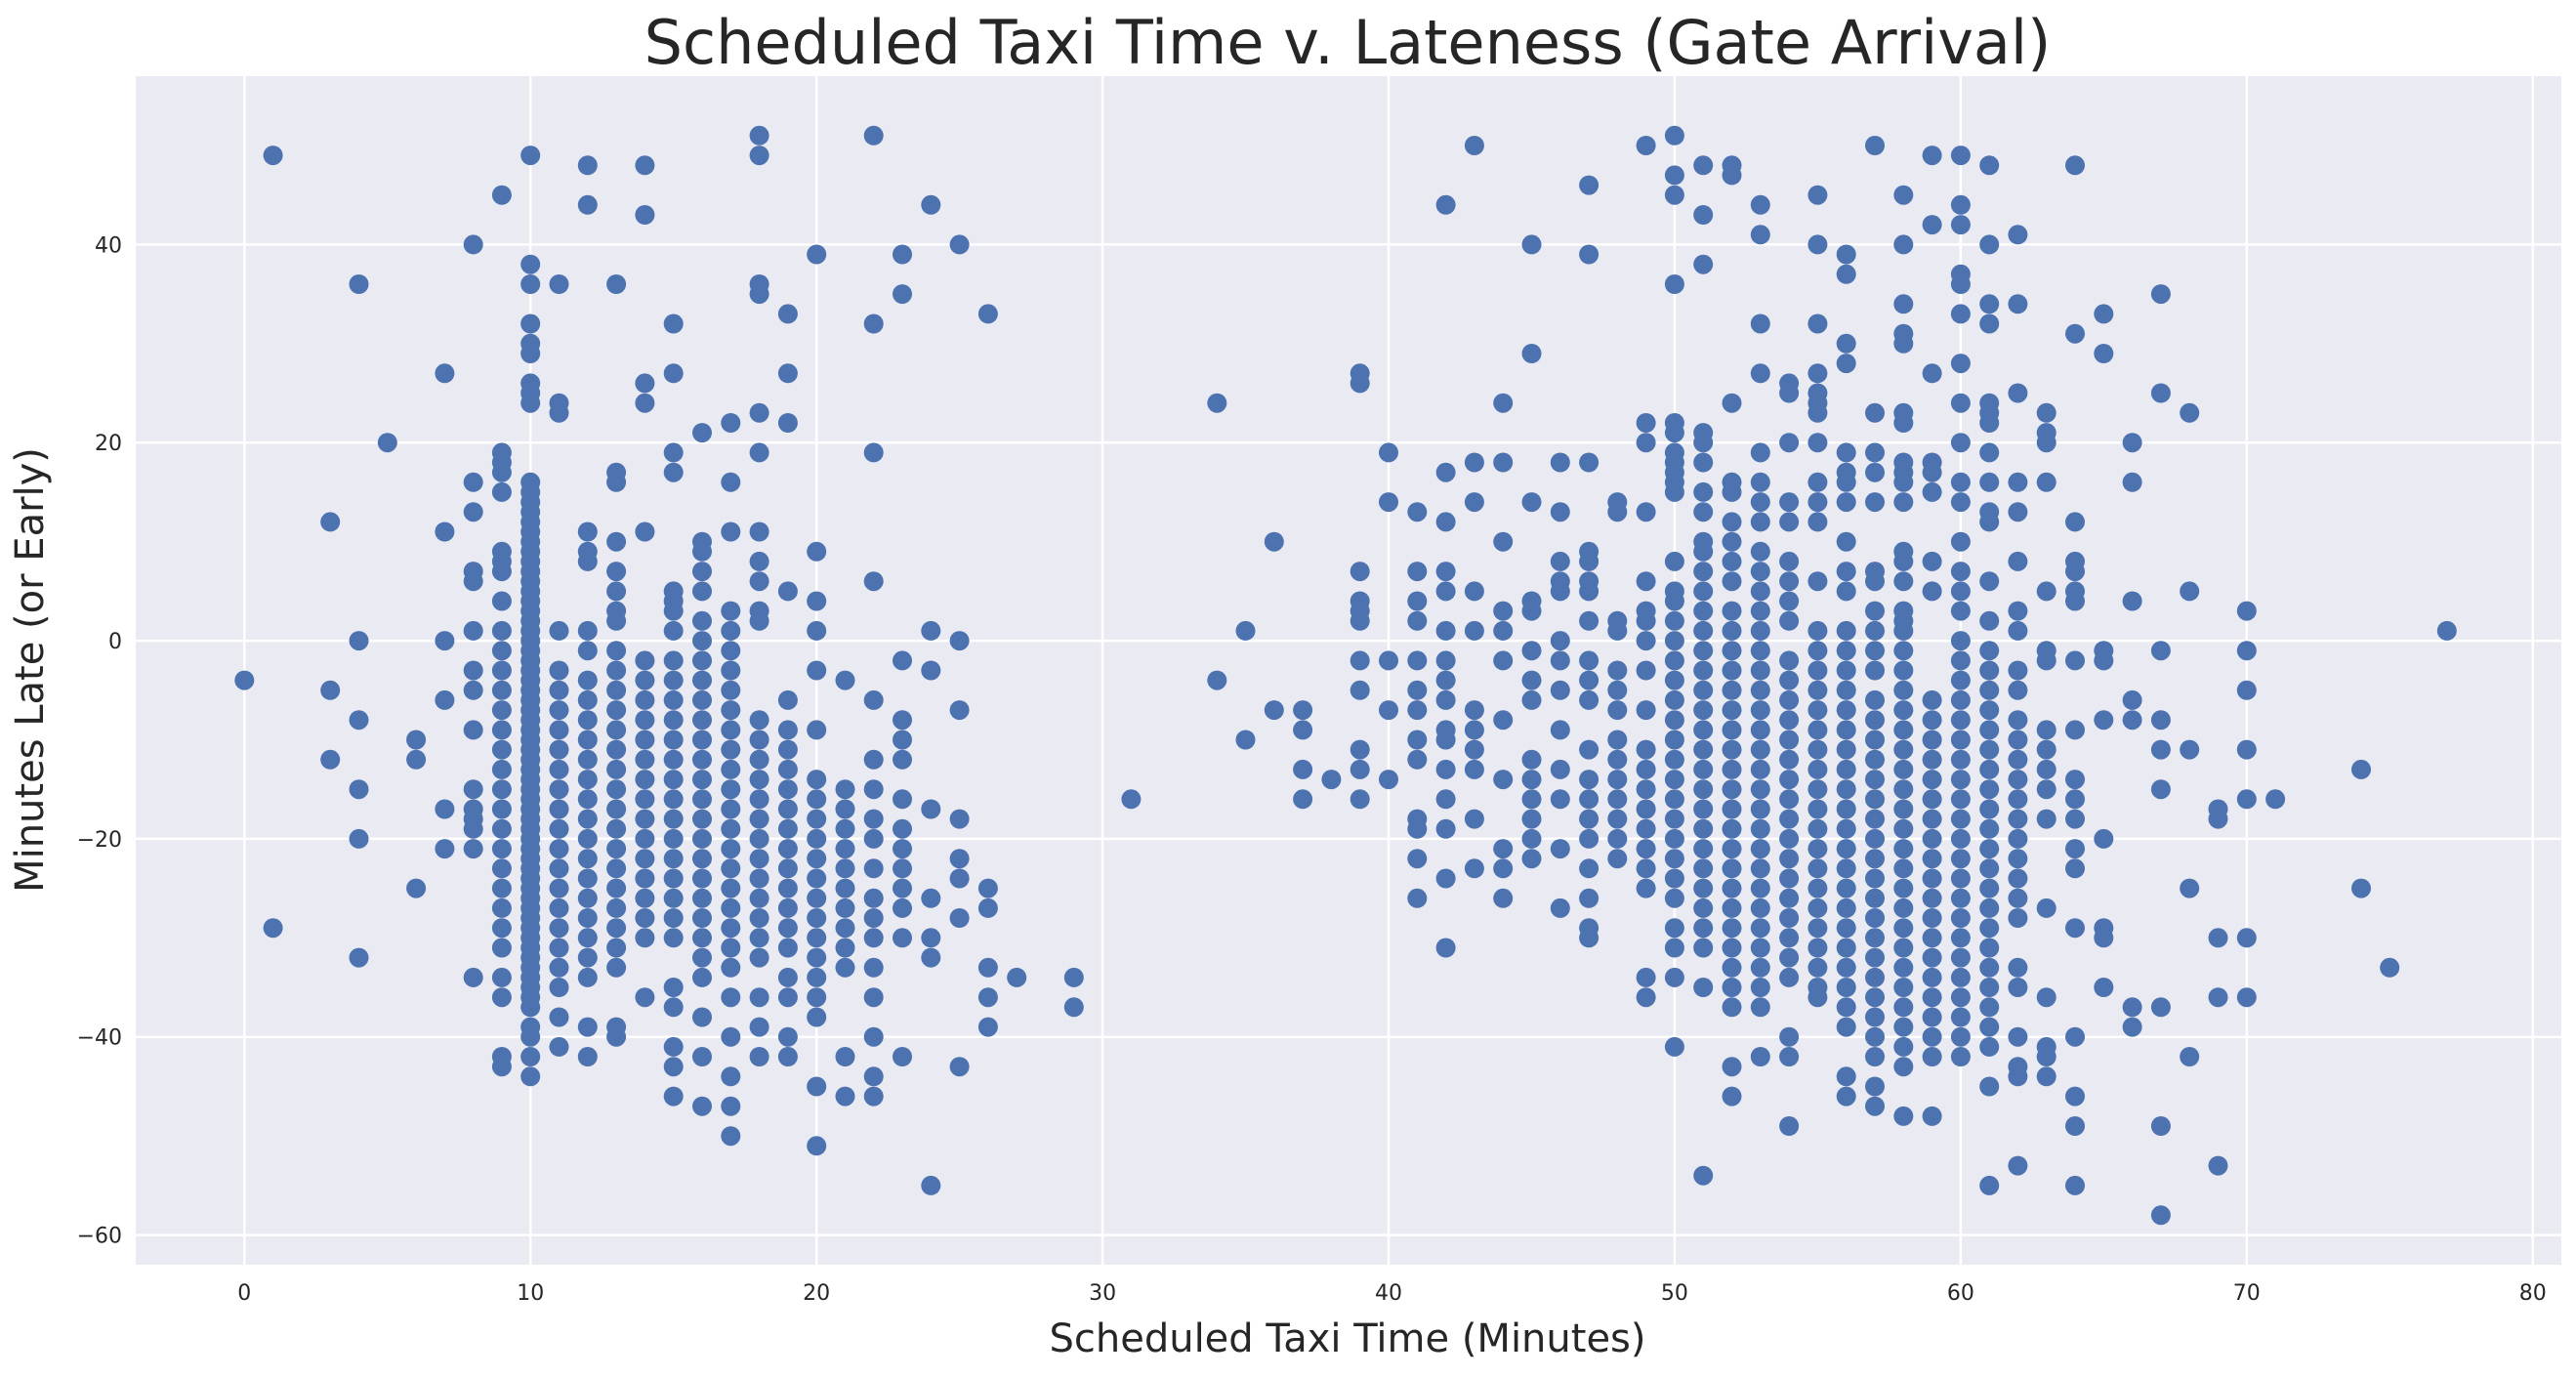 This screenshot has width=2576, height=1378. I want to click on x-tick-label: 50, so click(1674, 1293).